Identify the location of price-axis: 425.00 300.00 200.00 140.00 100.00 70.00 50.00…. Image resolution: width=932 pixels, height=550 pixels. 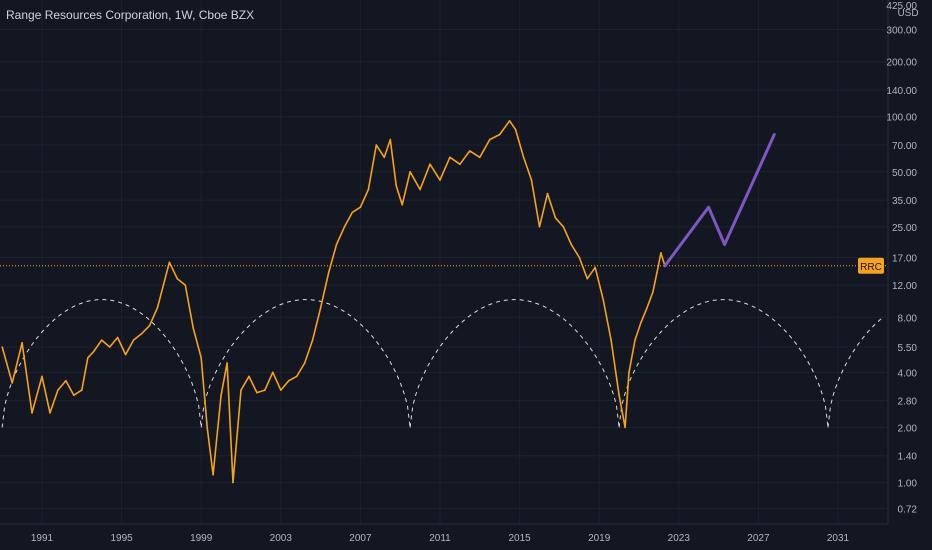
(901, 258).